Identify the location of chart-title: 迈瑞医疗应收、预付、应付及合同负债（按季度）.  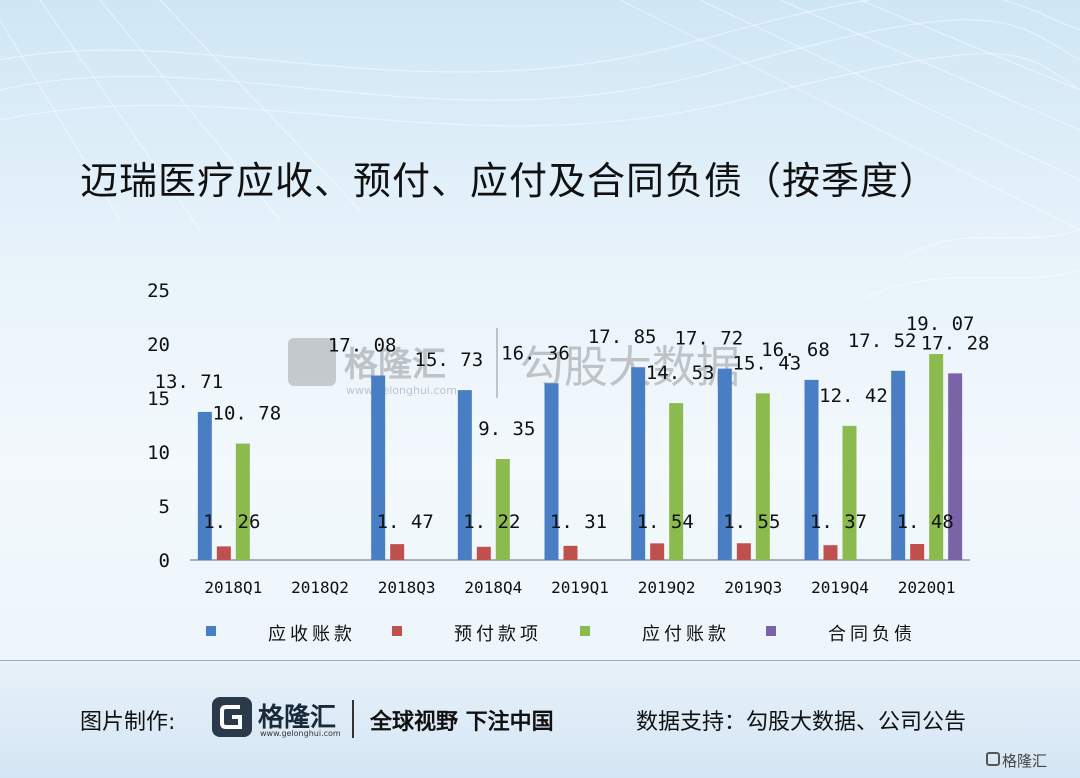
(509, 181).